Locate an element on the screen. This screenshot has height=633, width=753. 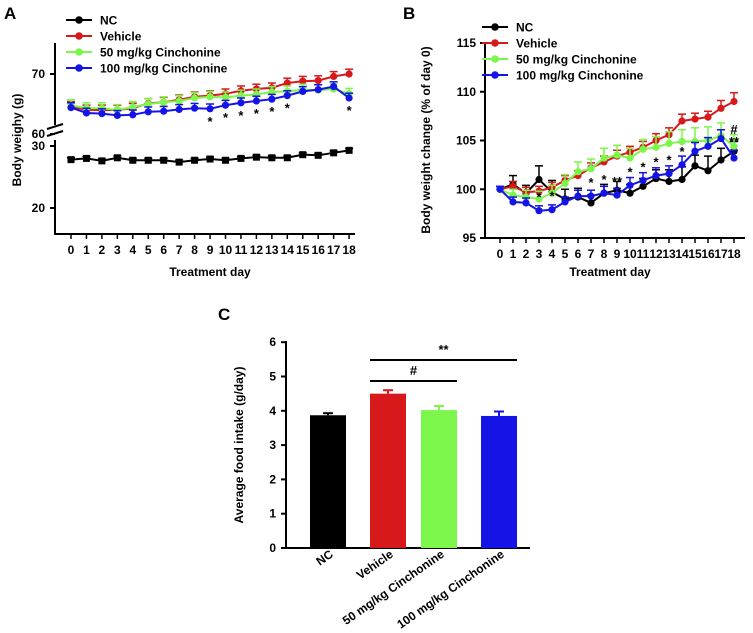
x-tick-label: 7 is located at coordinates (179, 250).